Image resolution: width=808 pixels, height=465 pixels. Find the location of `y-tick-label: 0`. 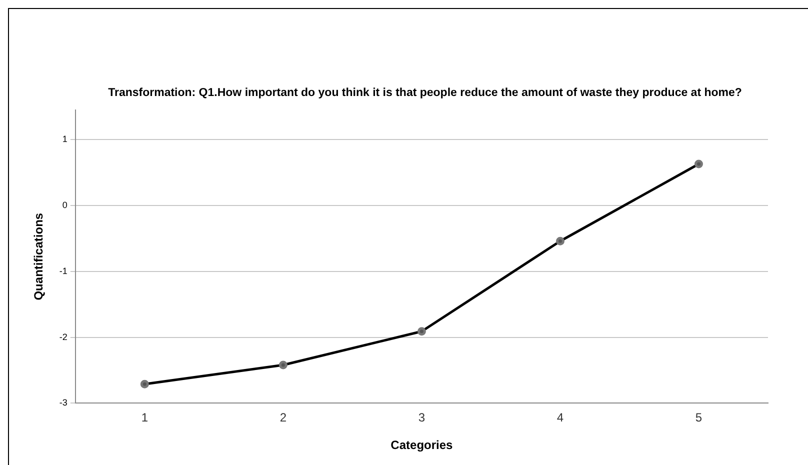

y-tick-label: 0 is located at coordinates (65, 205).